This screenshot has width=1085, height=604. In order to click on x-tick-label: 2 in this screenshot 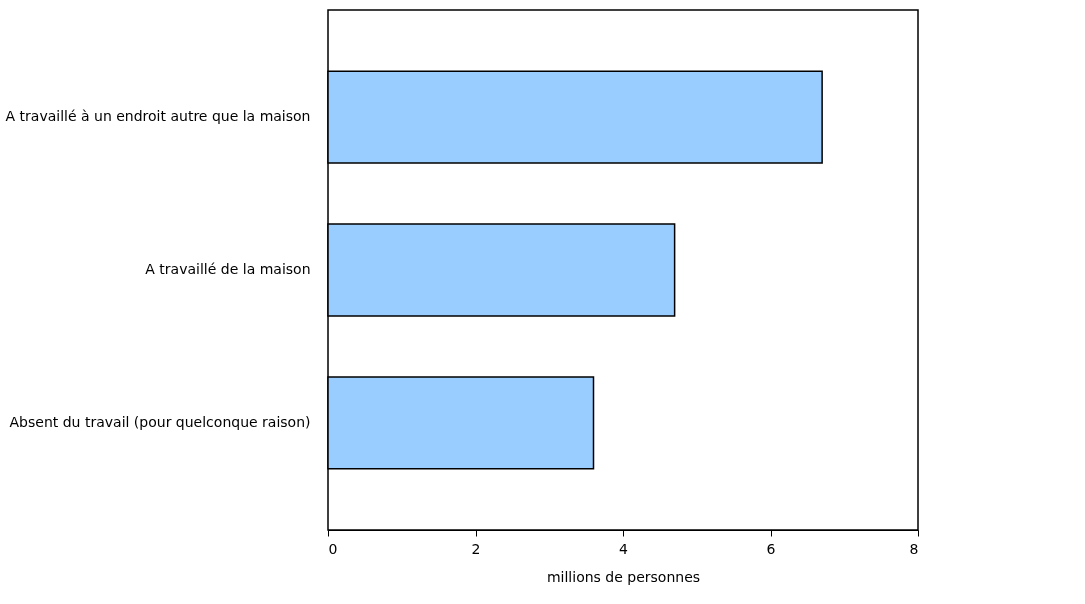, I will do `click(476, 548)`.